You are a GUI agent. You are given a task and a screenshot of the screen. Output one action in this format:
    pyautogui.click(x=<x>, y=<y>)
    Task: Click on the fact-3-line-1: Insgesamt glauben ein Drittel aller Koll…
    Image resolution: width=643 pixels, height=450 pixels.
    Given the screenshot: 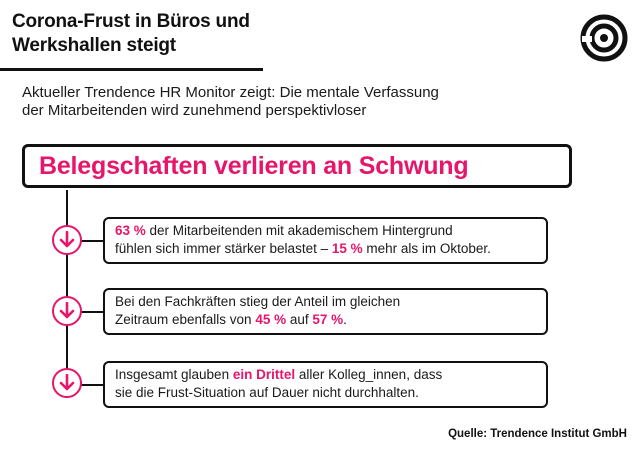 What is the action you would take?
    pyautogui.click(x=279, y=374)
    